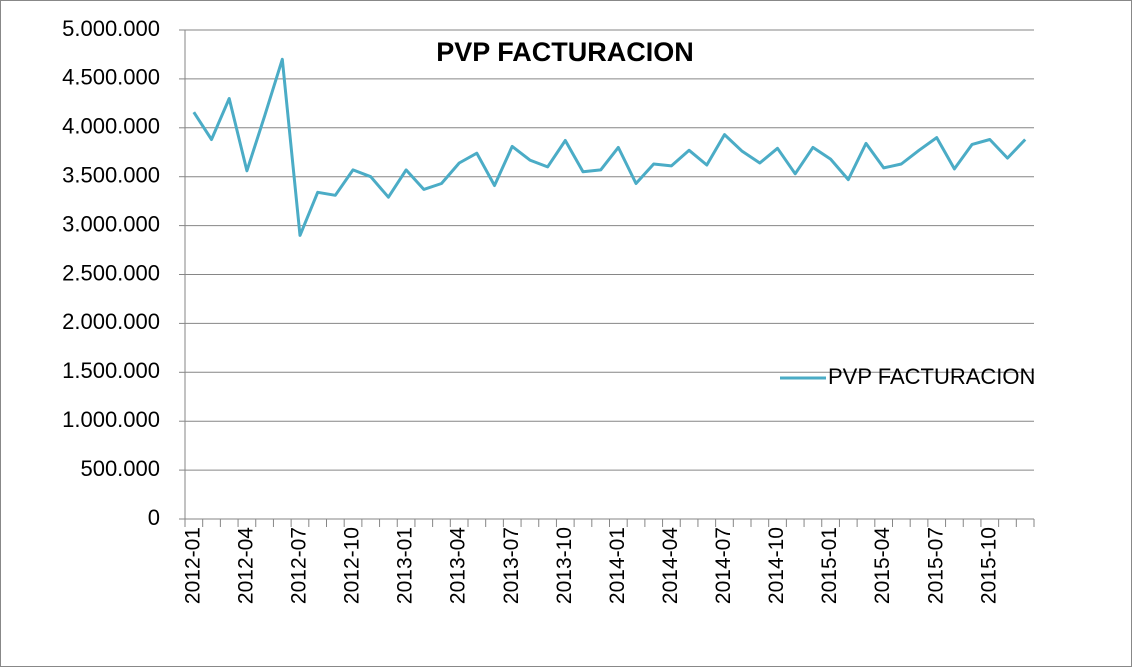 This screenshot has width=1133, height=668. I want to click on x-tick-label: 2015-01, so click(829, 565).